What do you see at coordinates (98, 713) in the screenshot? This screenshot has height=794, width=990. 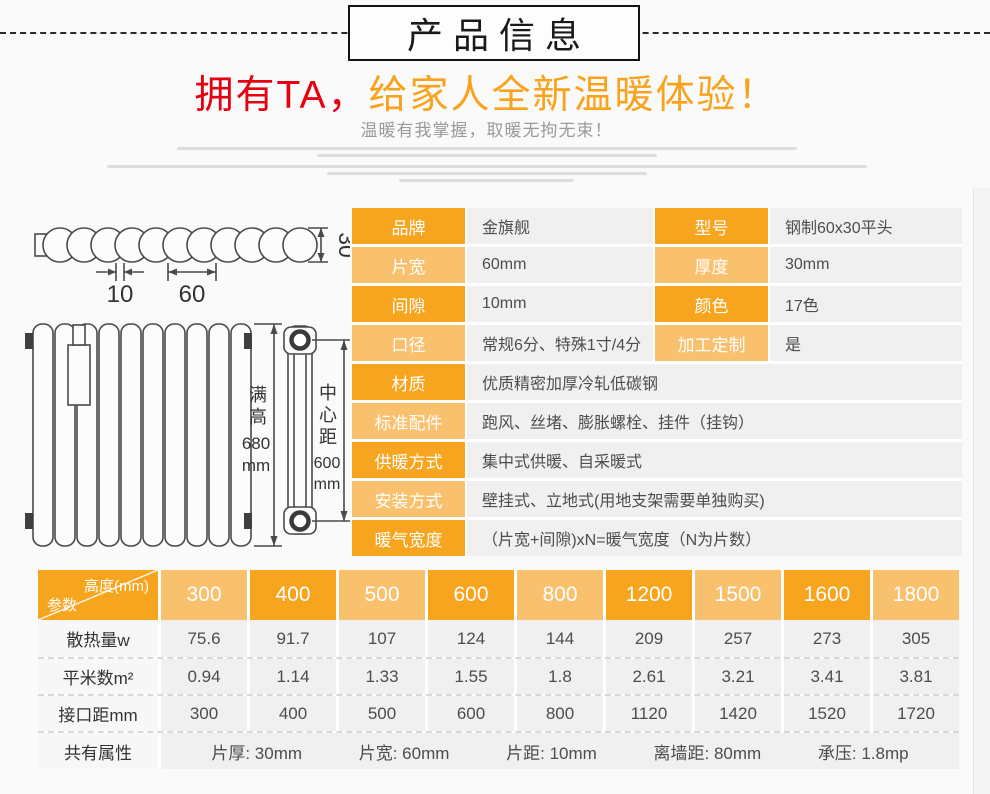 I see `row-label: 接口距mm` at bounding box center [98, 713].